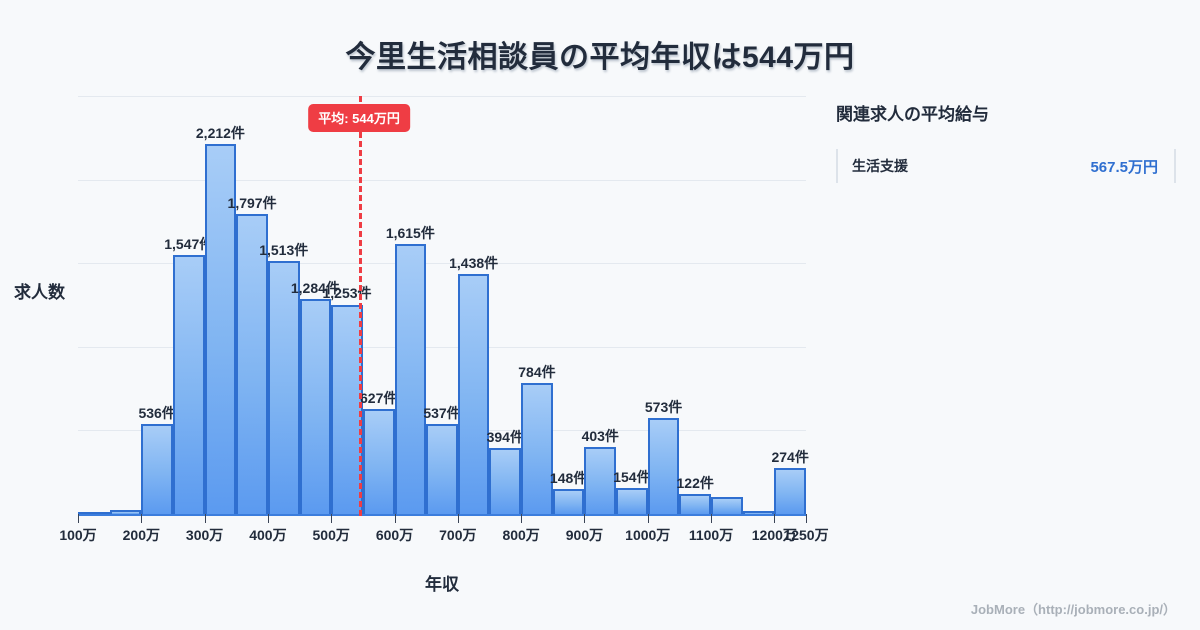 This screenshot has width=1200, height=630. Describe the element at coordinates (379, 398) in the screenshot. I see `bar-value-label: 627件` at that location.